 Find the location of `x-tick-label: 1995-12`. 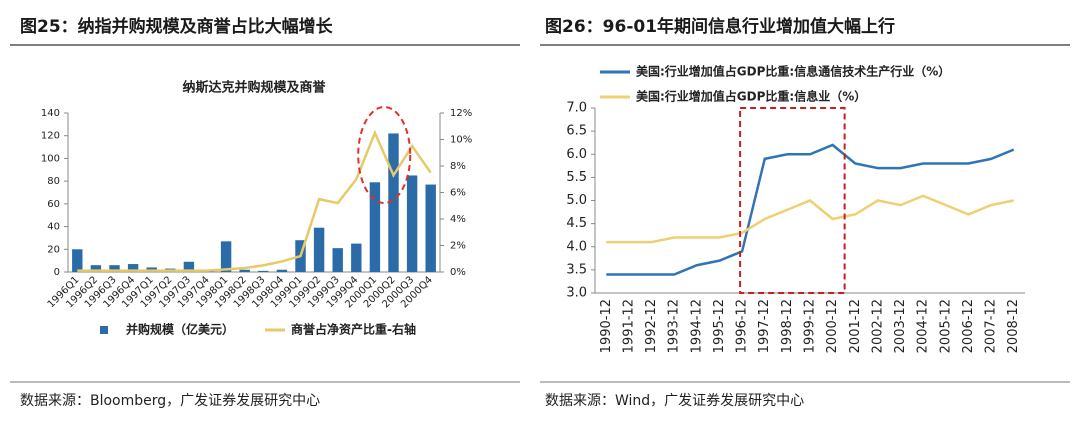

x-tick-label: 1995-12 is located at coordinates (719, 326).